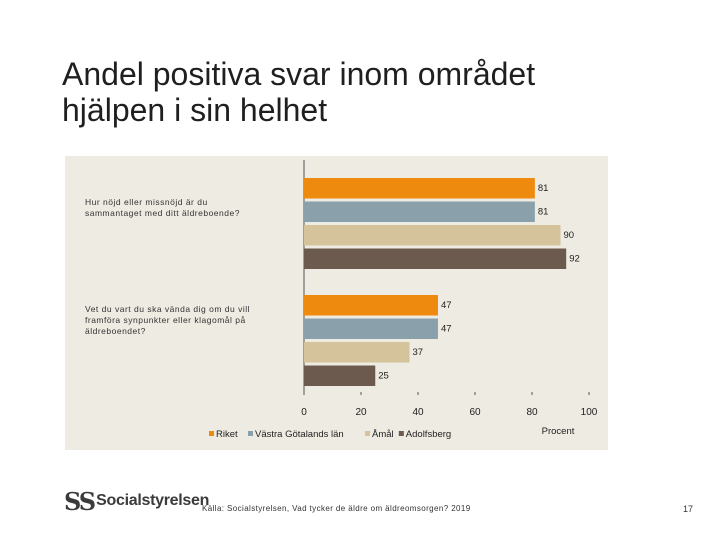 This screenshot has width=720, height=540. What do you see at coordinates (589, 412) in the screenshot?
I see `x-tick-label: 100` at bounding box center [589, 412].